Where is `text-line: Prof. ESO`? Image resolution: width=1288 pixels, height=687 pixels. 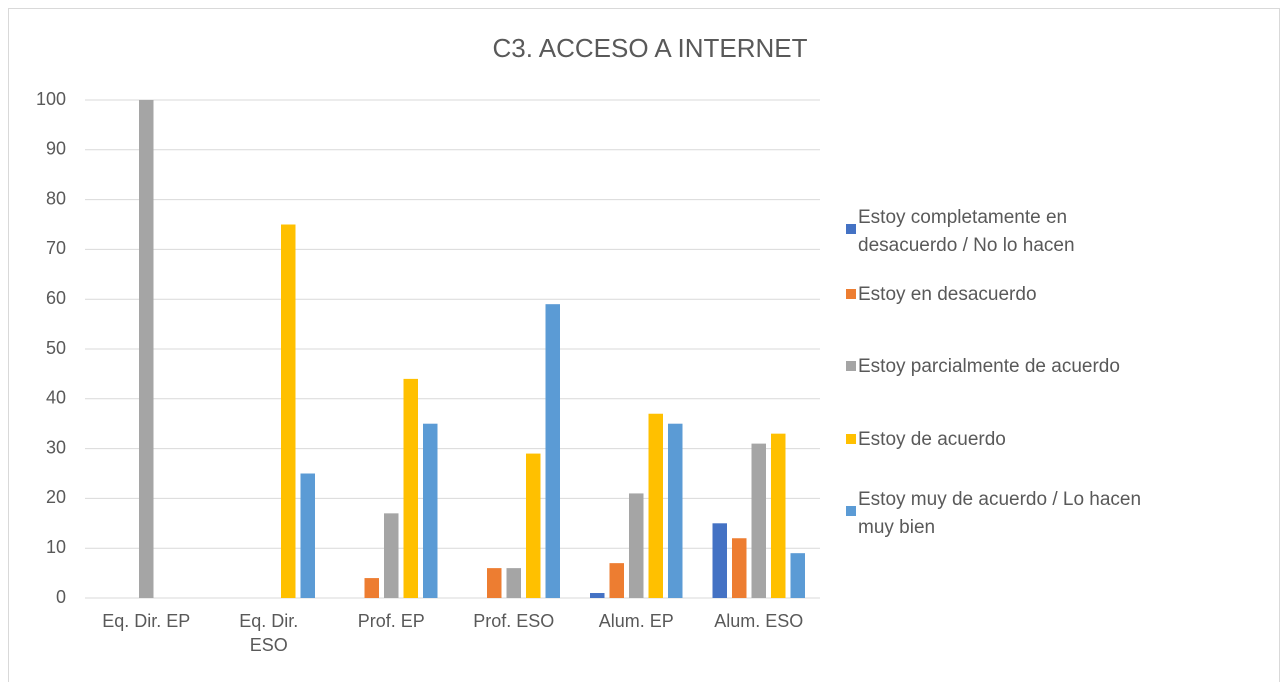
text-line: Prof. ESO is located at coordinates (513, 621).